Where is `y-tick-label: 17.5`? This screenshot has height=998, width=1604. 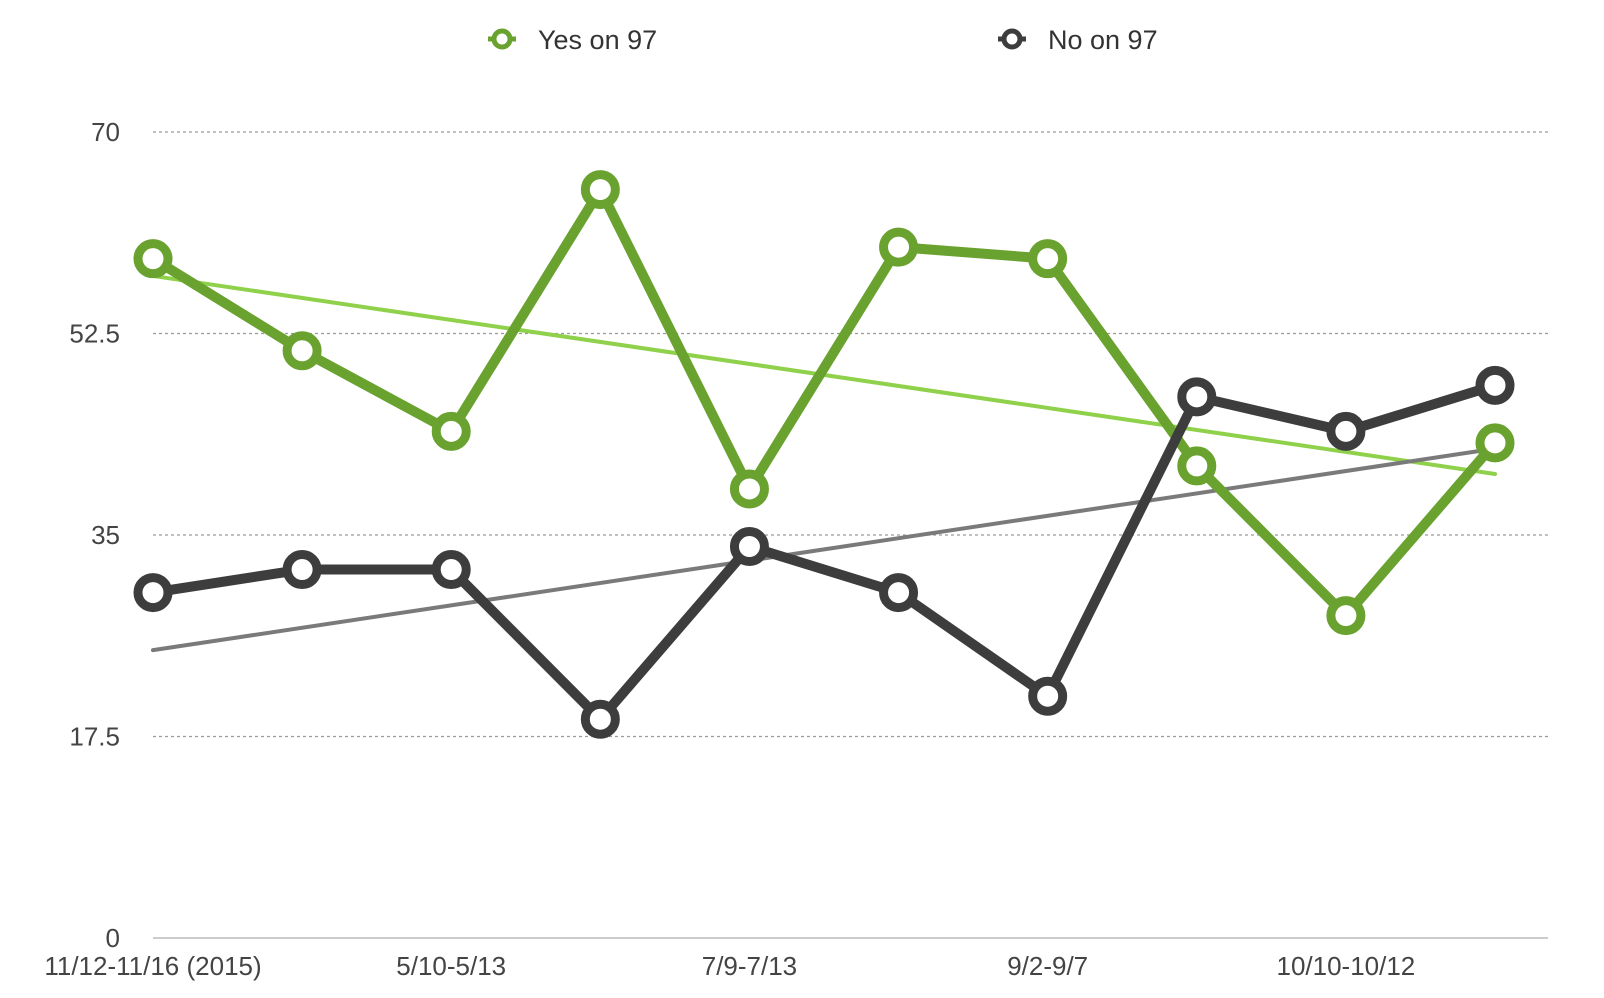
y-tick-label: 17.5 is located at coordinates (94, 737).